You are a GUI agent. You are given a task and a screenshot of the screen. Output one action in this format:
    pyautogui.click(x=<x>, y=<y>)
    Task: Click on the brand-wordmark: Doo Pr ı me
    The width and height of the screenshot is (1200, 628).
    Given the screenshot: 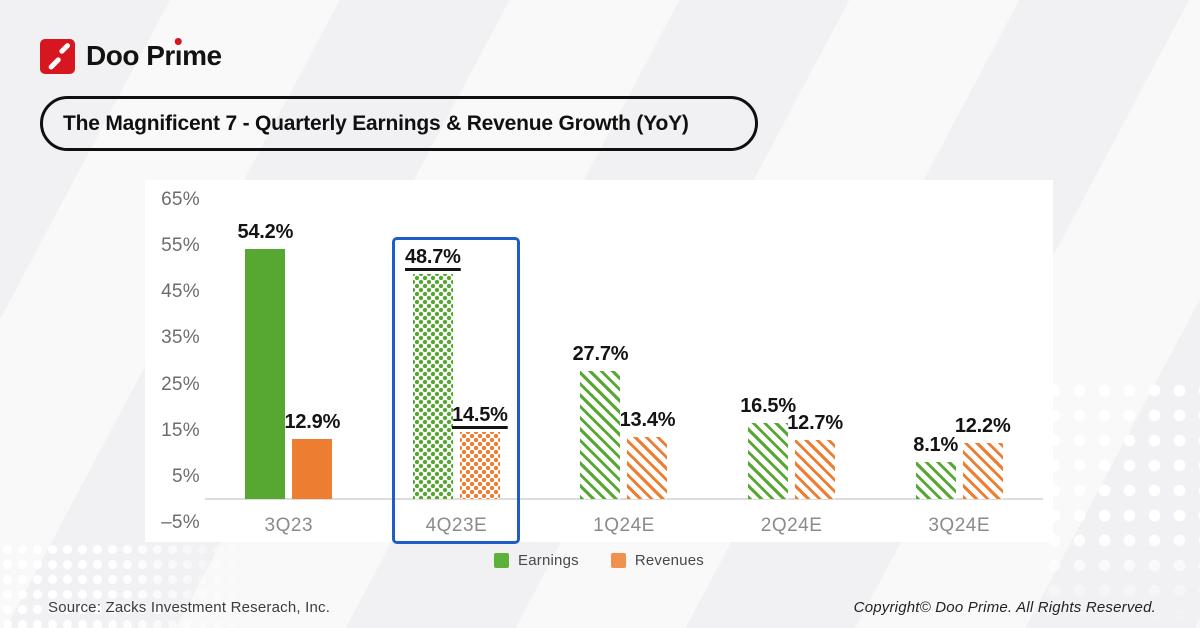 What is the action you would take?
    pyautogui.click(x=154, y=54)
    